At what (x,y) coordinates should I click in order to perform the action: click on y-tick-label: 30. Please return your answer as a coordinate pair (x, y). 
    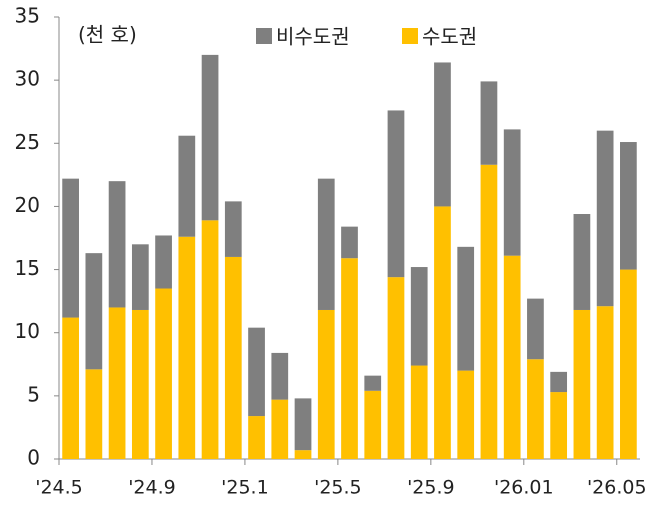
    Looking at the image, I should click on (27, 79).